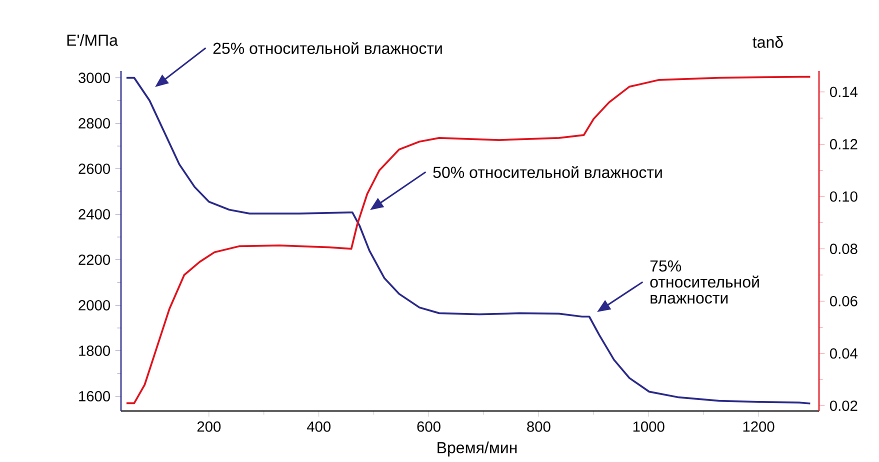  I want to click on x-tick-label: 200, so click(209, 426).